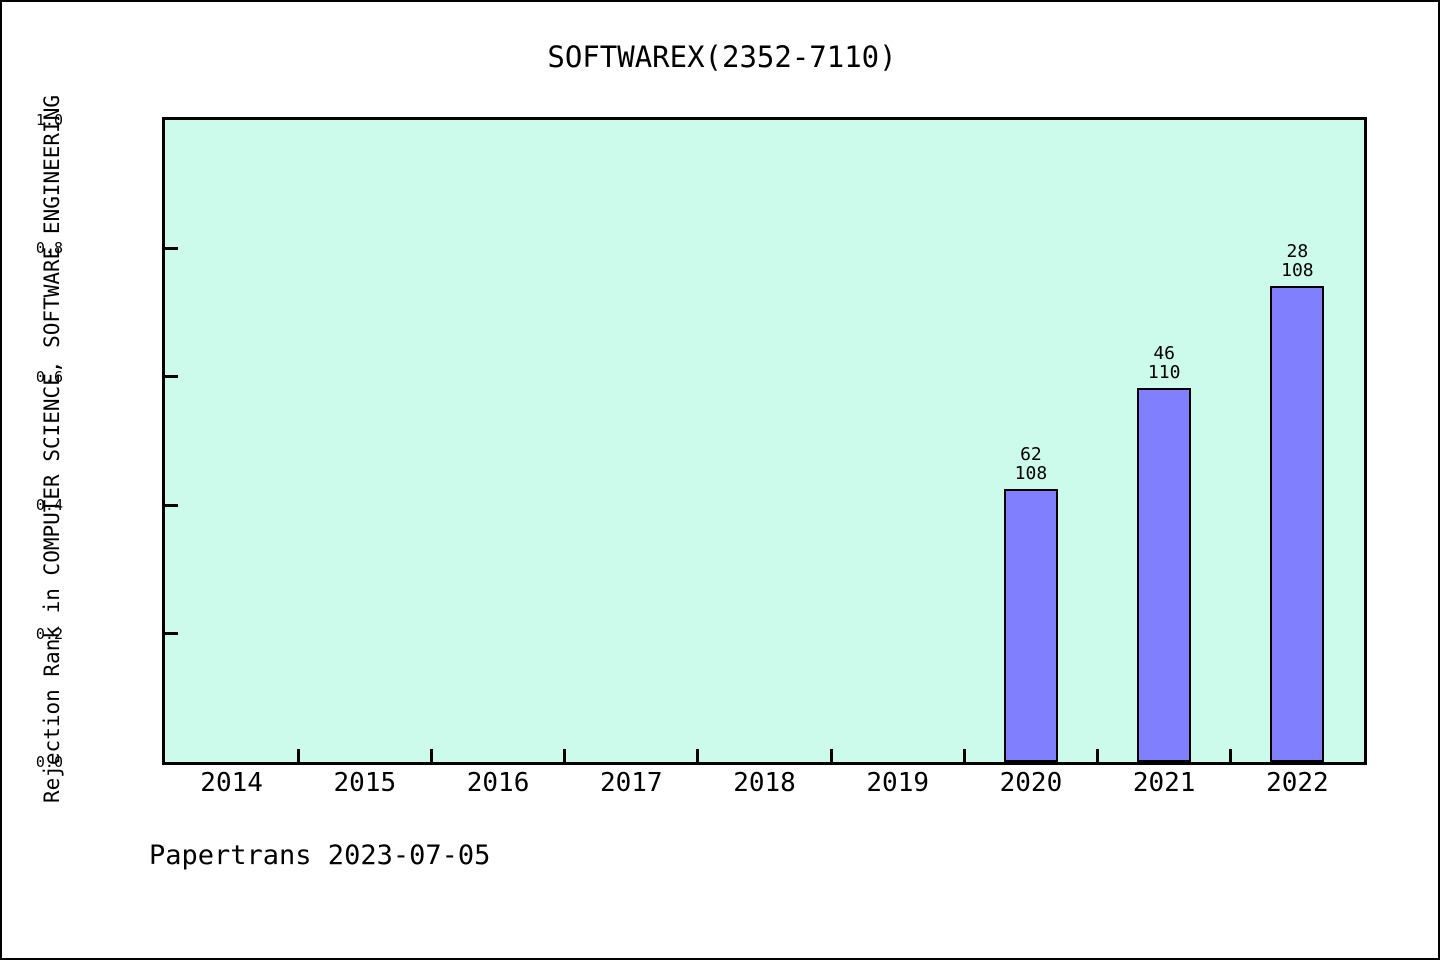 The image size is (1440, 962). Describe the element at coordinates (722, 57) in the screenshot. I see `chart-title: SOFTWAREX(2352-7110)` at that location.